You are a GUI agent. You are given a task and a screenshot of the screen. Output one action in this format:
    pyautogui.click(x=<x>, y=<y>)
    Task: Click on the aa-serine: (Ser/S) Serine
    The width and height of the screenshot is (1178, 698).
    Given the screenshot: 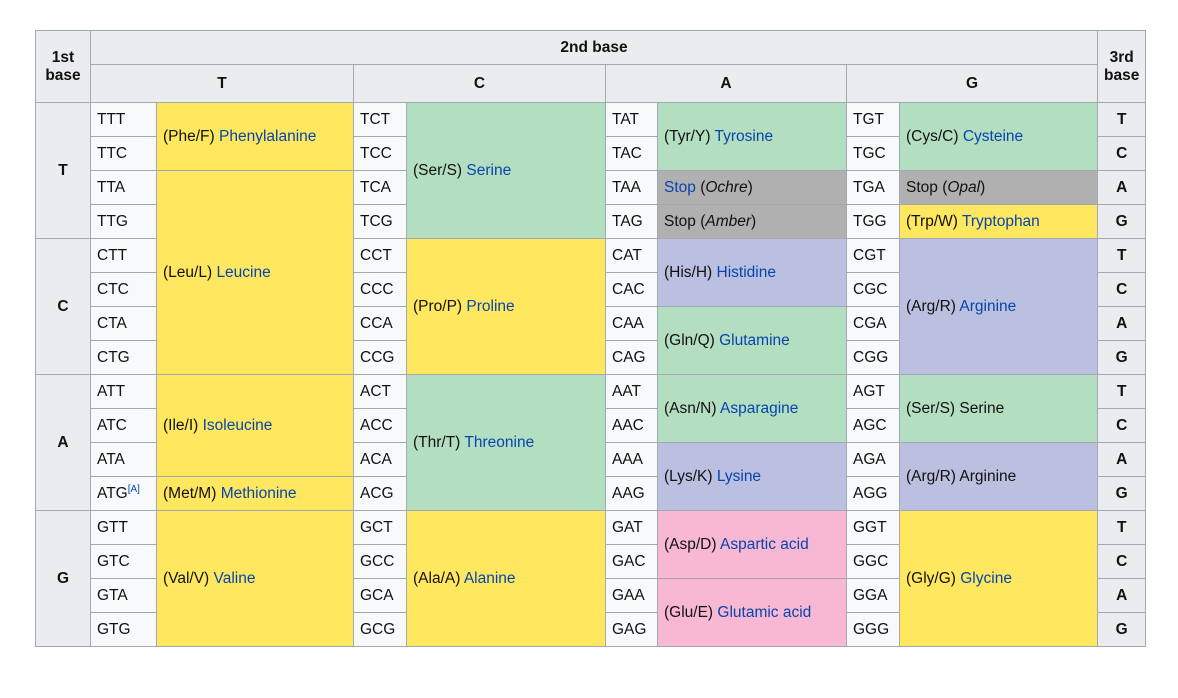 What is the action you would take?
    pyautogui.click(x=506, y=170)
    